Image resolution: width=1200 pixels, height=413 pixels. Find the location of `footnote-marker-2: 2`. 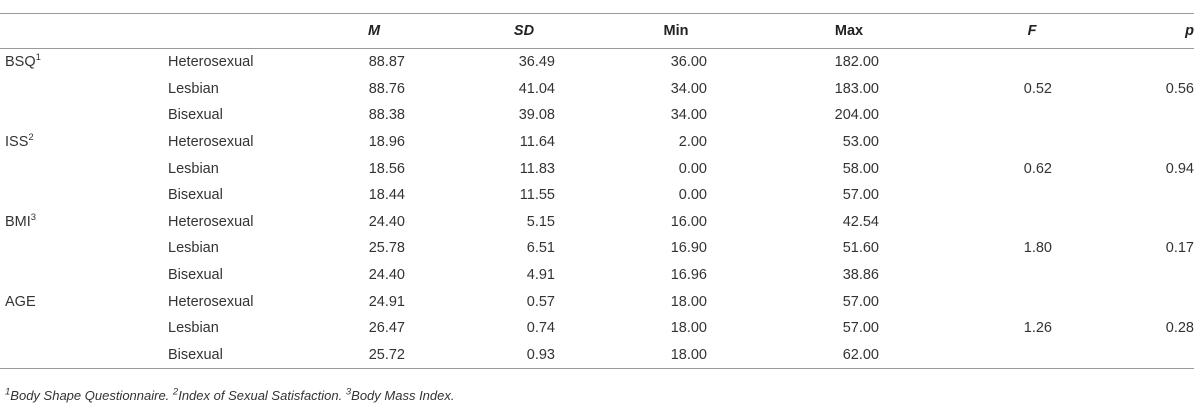

footnote-marker-2: 2 is located at coordinates (175, 392).